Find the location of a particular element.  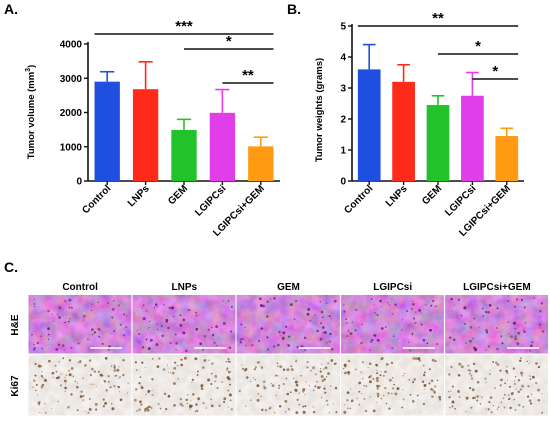

histology-column-header-3: LGIPCsi is located at coordinates (392, 287).